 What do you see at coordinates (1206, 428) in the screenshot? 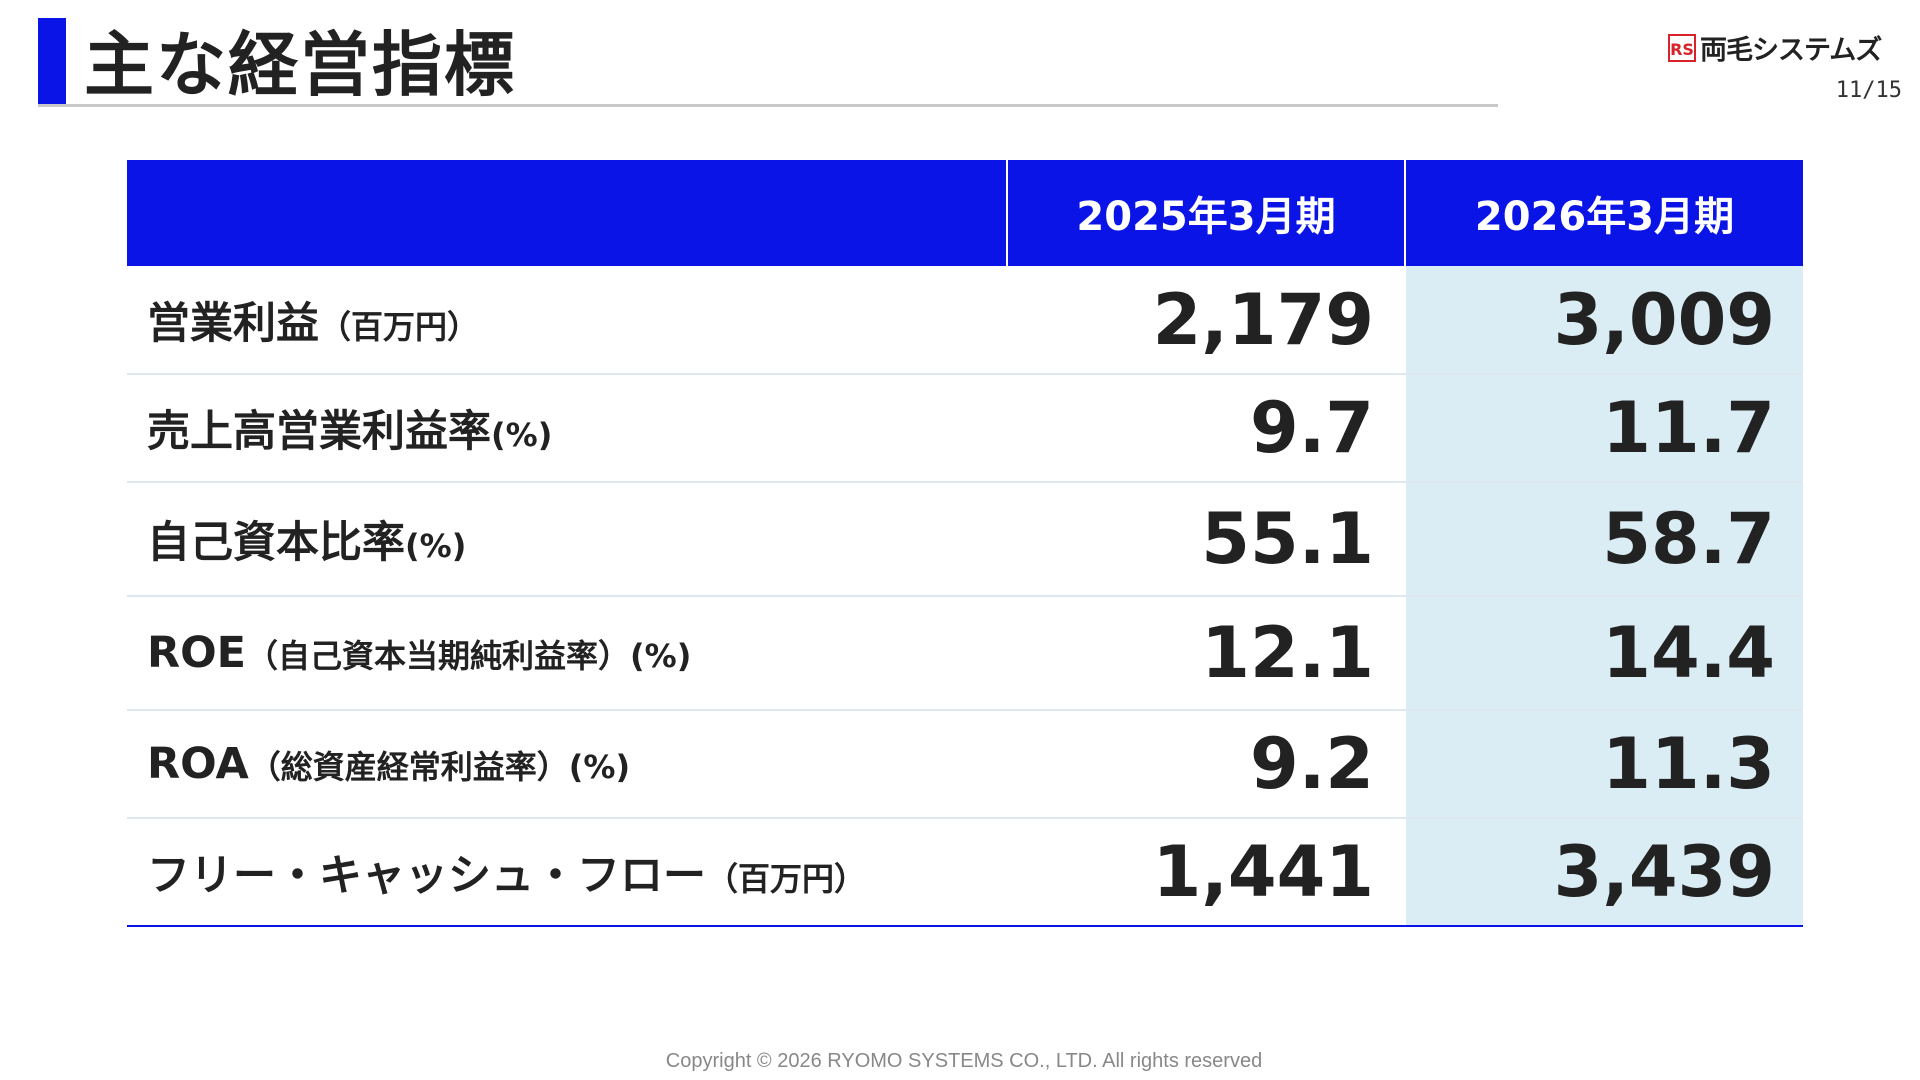
I see `value-fy2025: 9.7` at bounding box center [1206, 428].